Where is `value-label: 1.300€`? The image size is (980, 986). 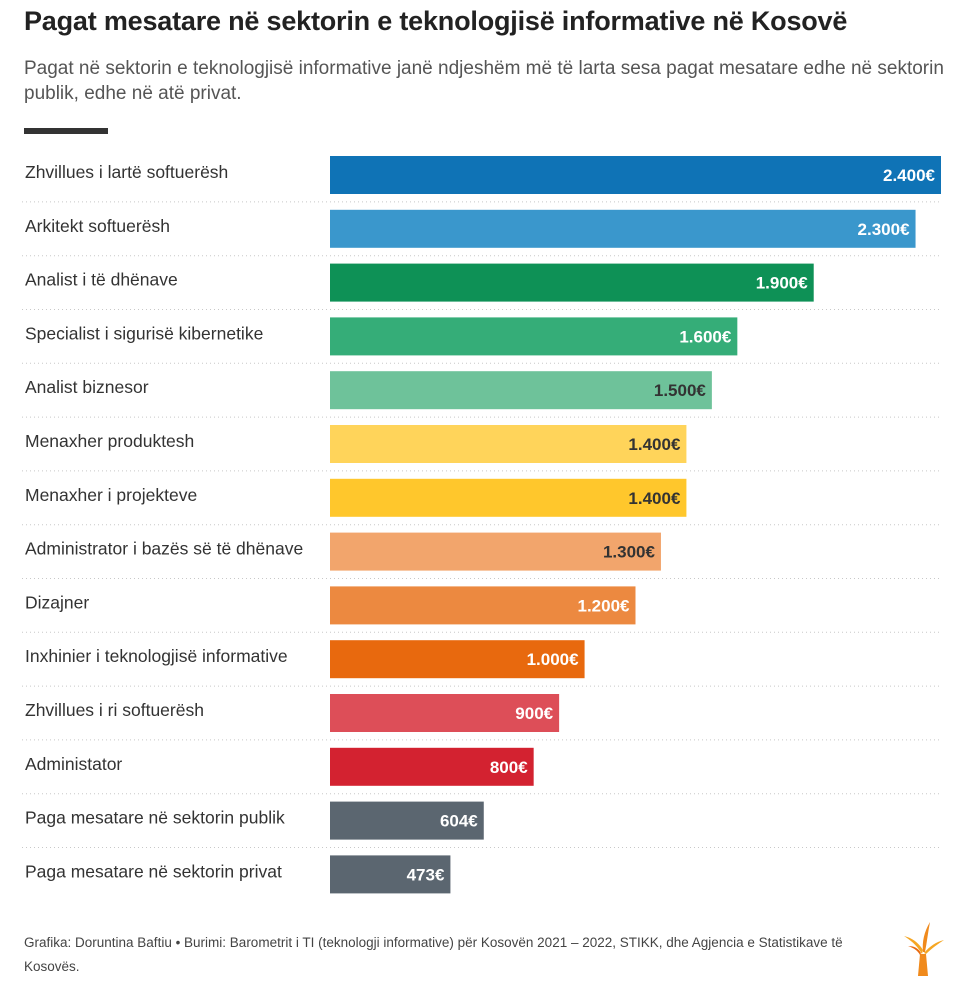
value-label: 1.300€ is located at coordinates (629, 552).